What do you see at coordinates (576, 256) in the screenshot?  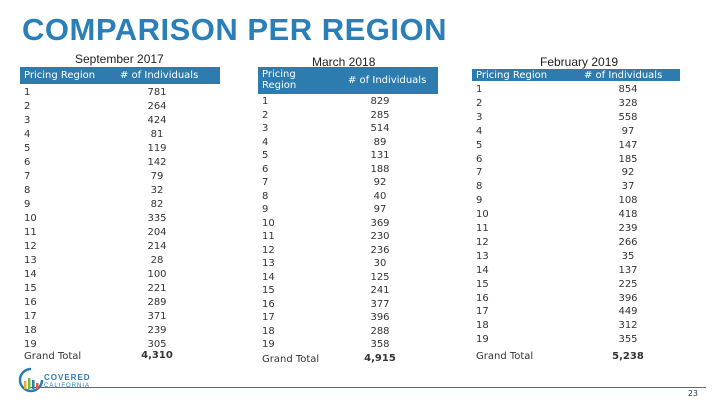 I see `table-row: 13 35` at bounding box center [576, 256].